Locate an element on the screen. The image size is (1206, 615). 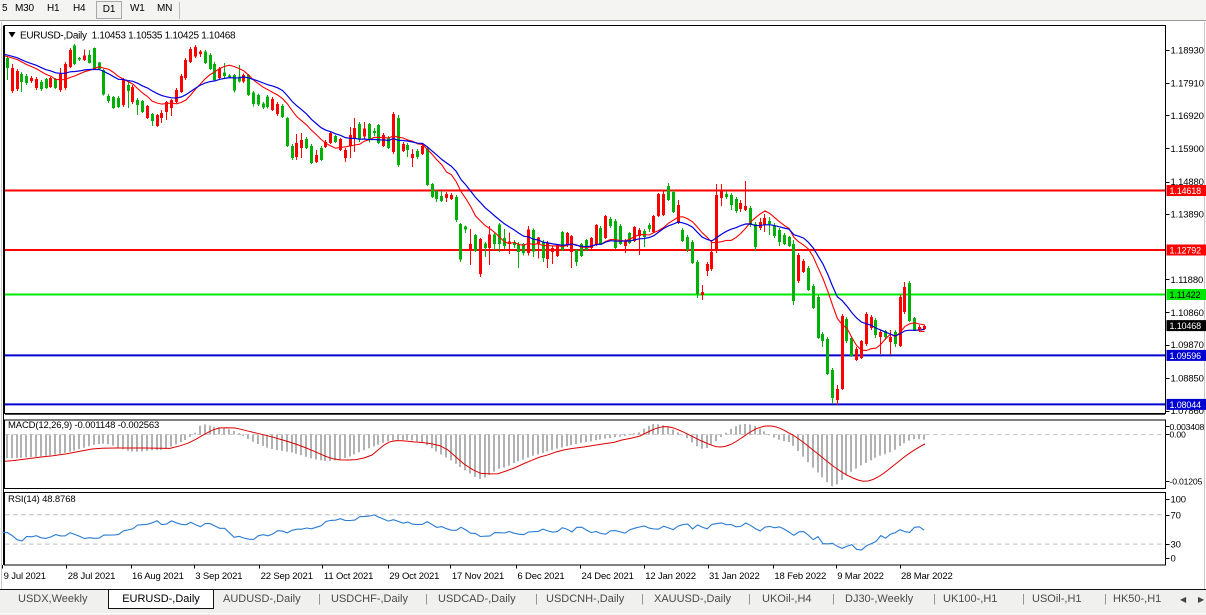
svg-text: 1.18930 is located at coordinates (1187, 50).